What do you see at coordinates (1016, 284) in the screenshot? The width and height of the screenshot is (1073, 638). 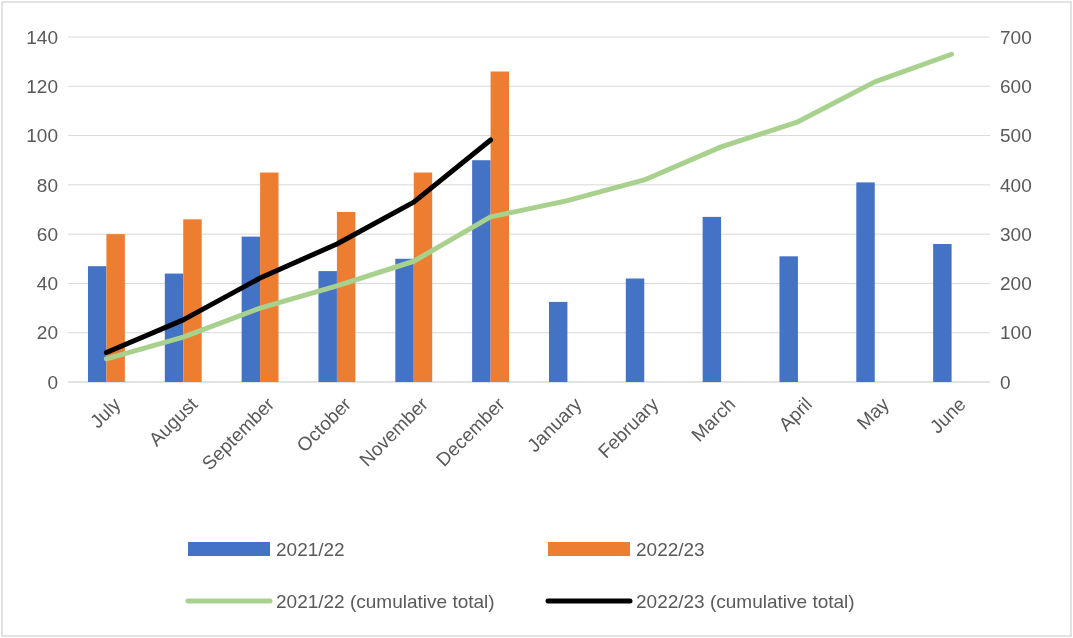 I see `y2-tick-label: 200` at bounding box center [1016, 284].